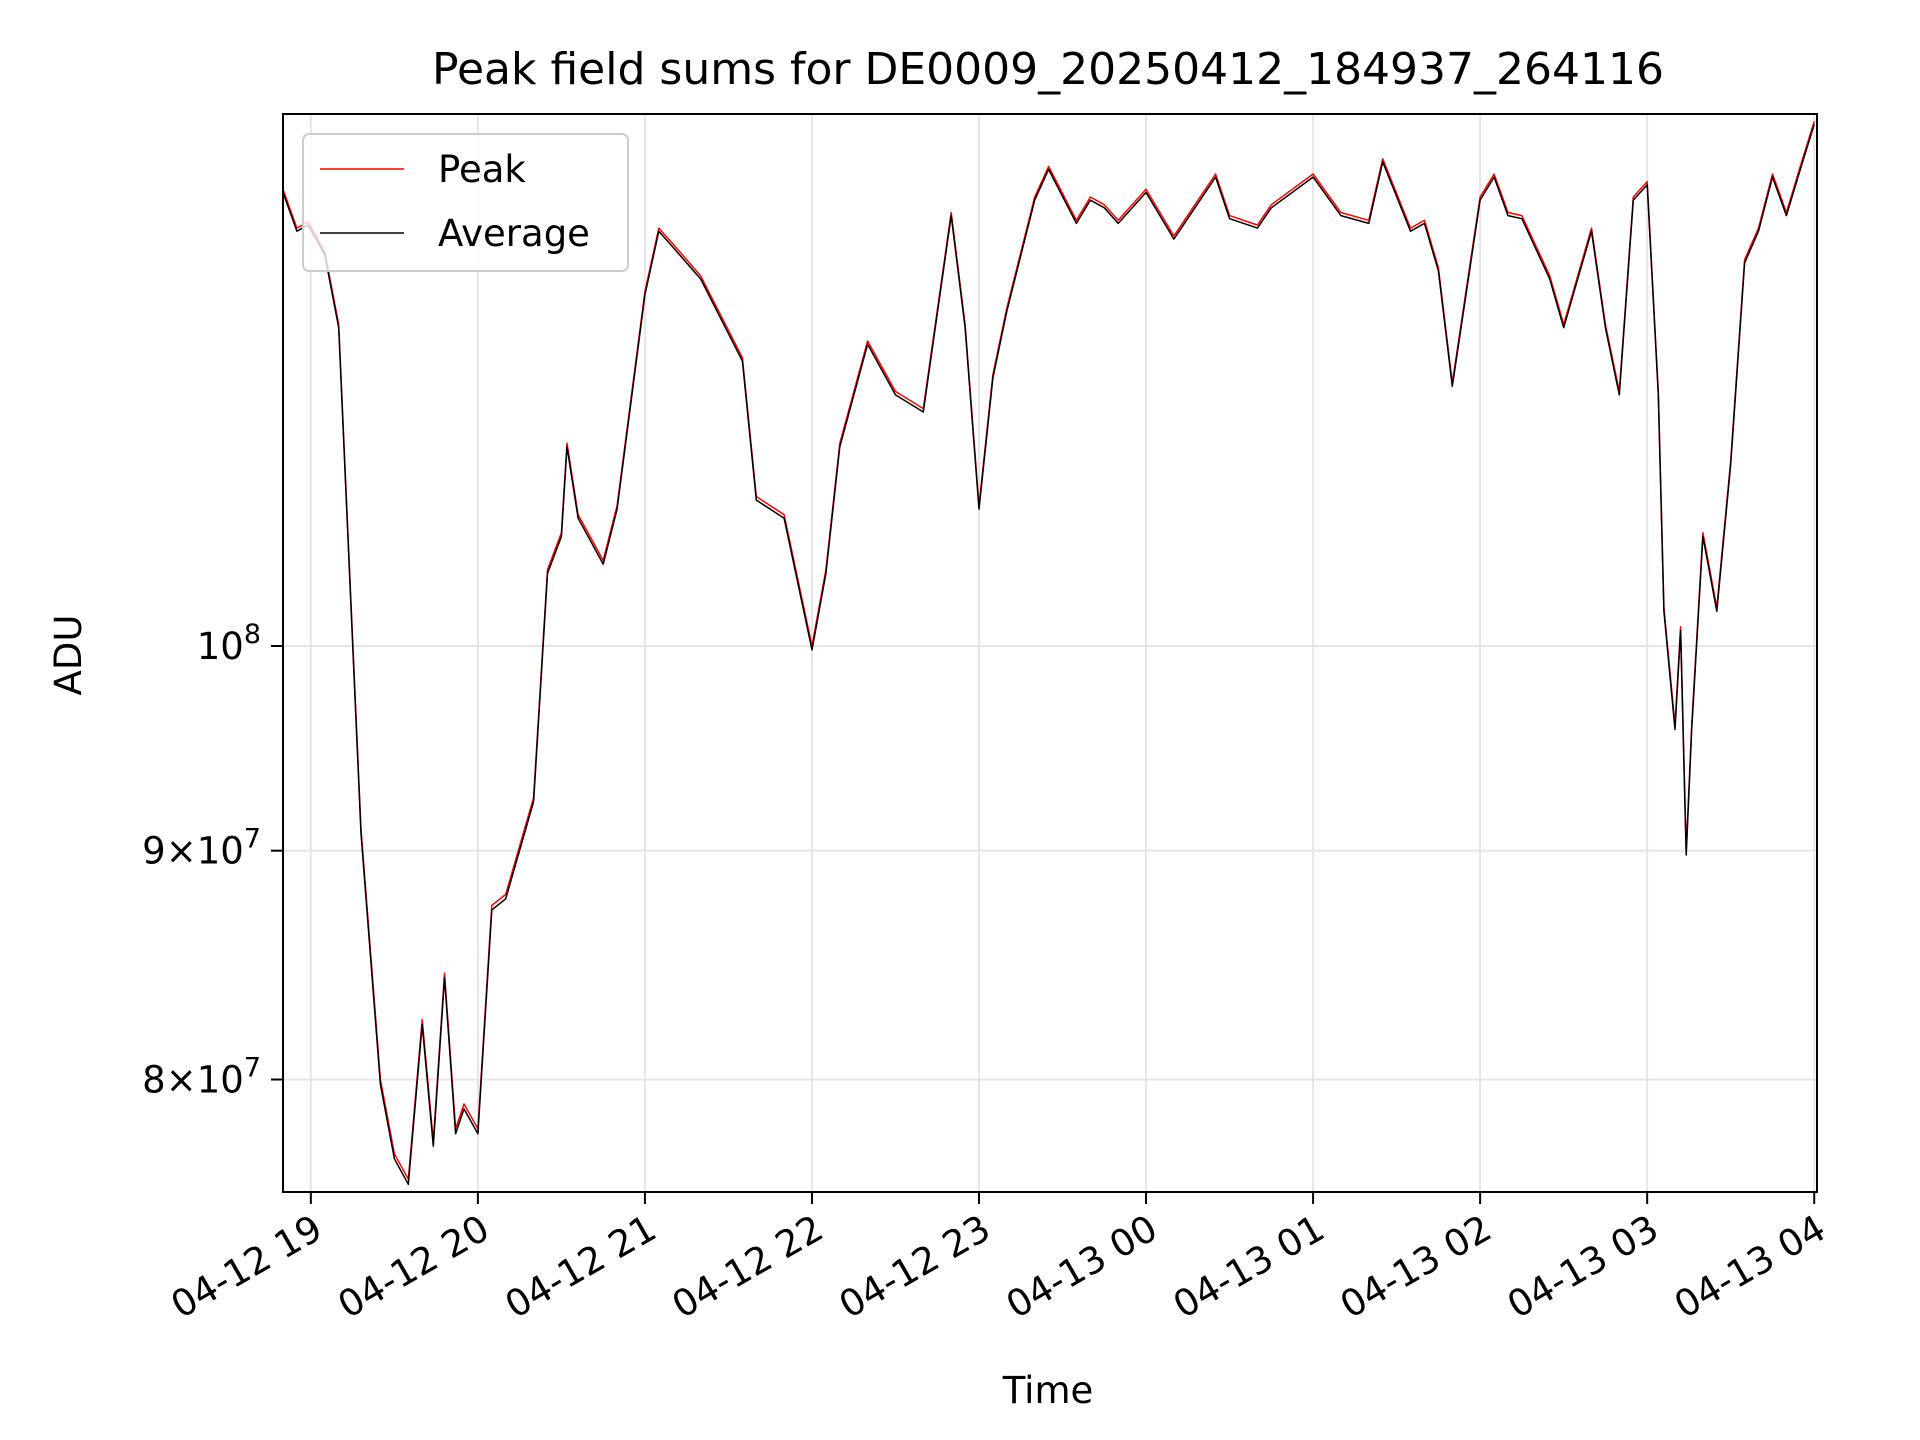  Describe the element at coordinates (201, 1077) in the screenshot. I see `y-tick-label: 8×107` at that location.